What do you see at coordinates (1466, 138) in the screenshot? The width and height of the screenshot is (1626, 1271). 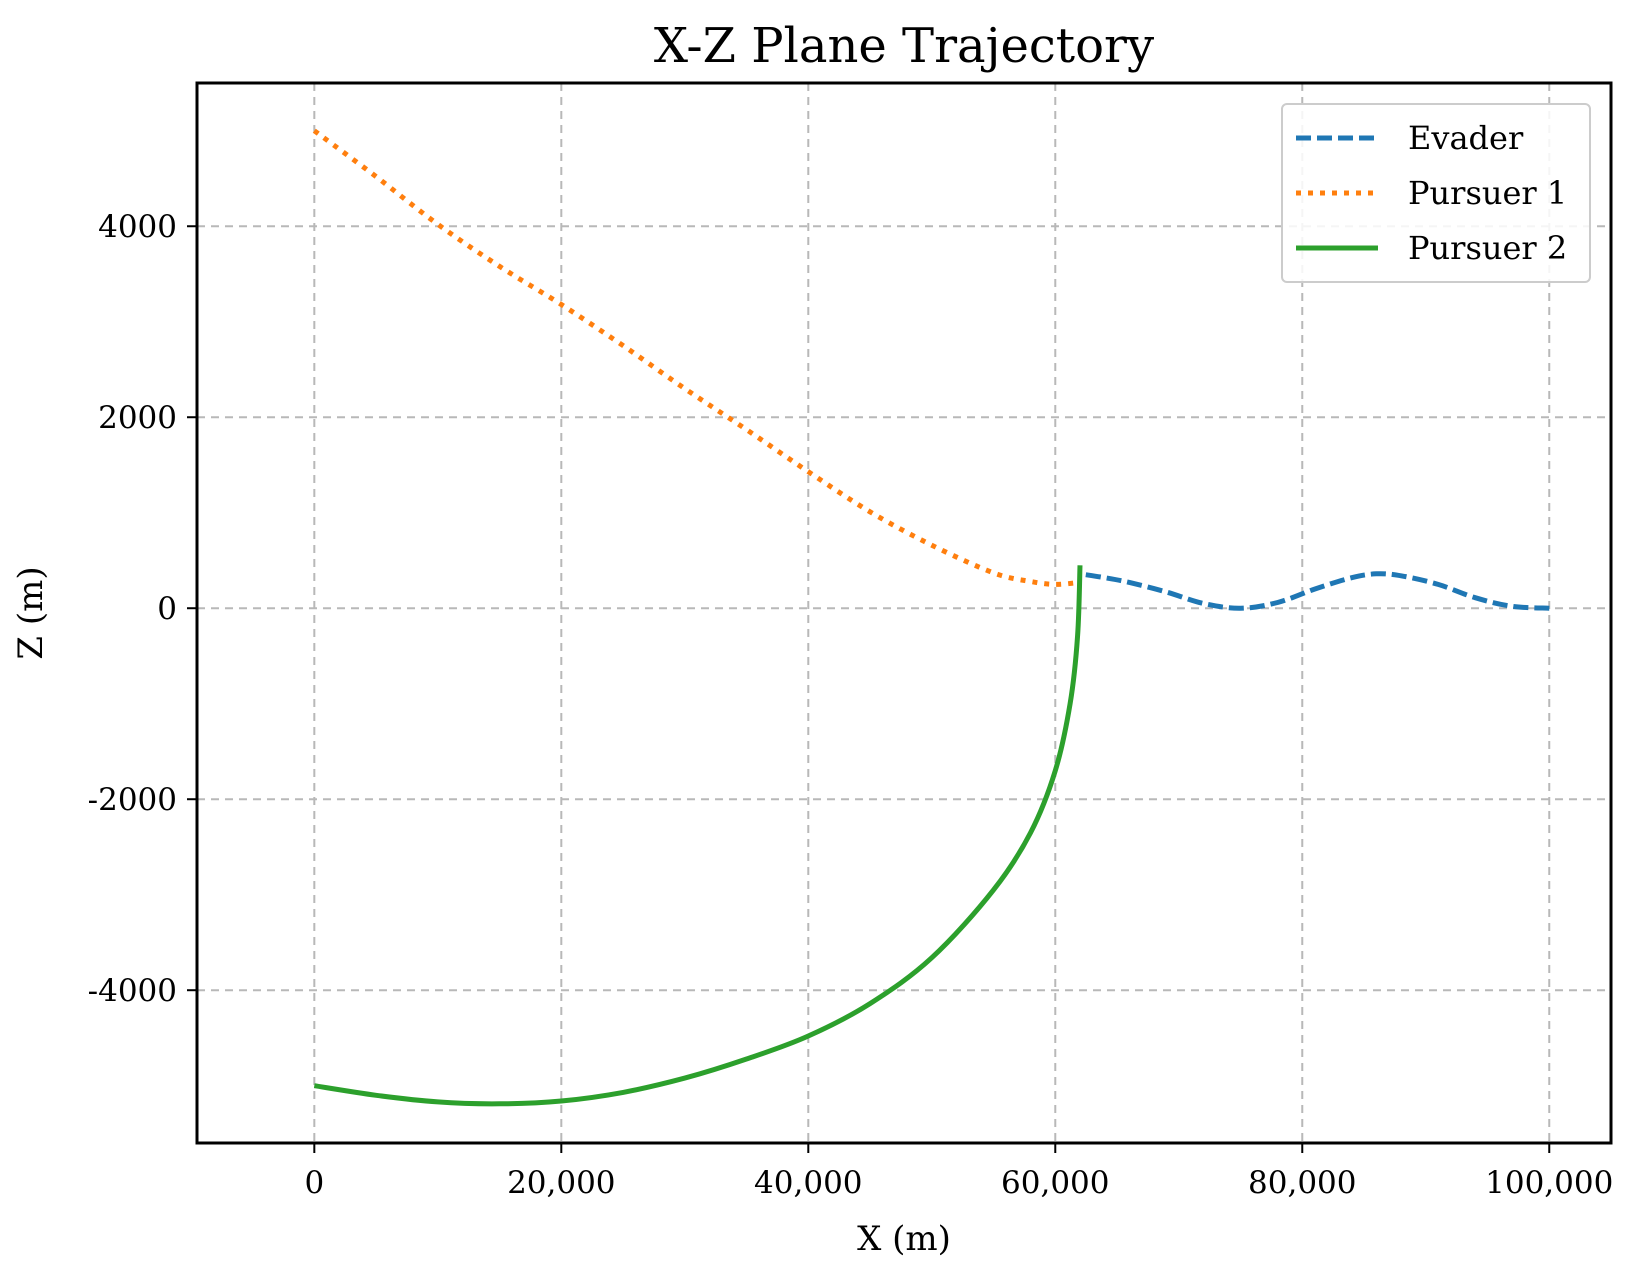 I see `legend-label-evader: Evader` at bounding box center [1466, 138].